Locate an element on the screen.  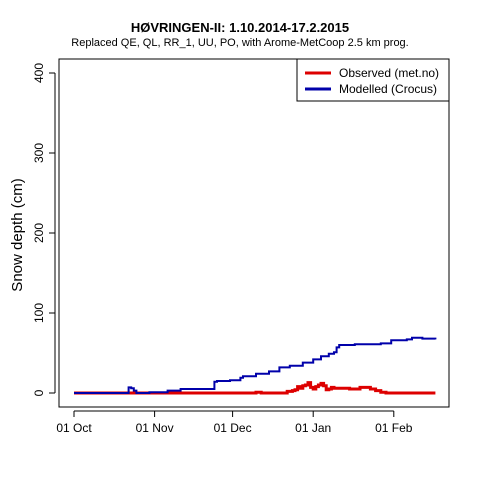
legend-label: Modelled (Crocus) is located at coordinates (388, 89).